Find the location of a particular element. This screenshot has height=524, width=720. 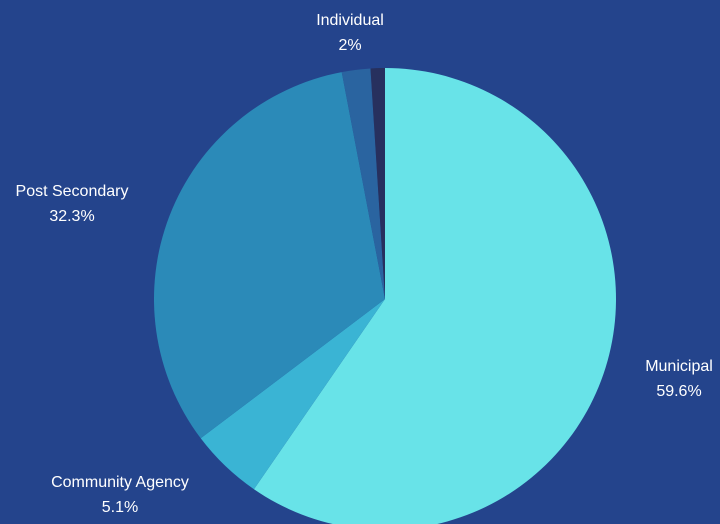

slice-label-individual-value: 2% is located at coordinates (349, 45).